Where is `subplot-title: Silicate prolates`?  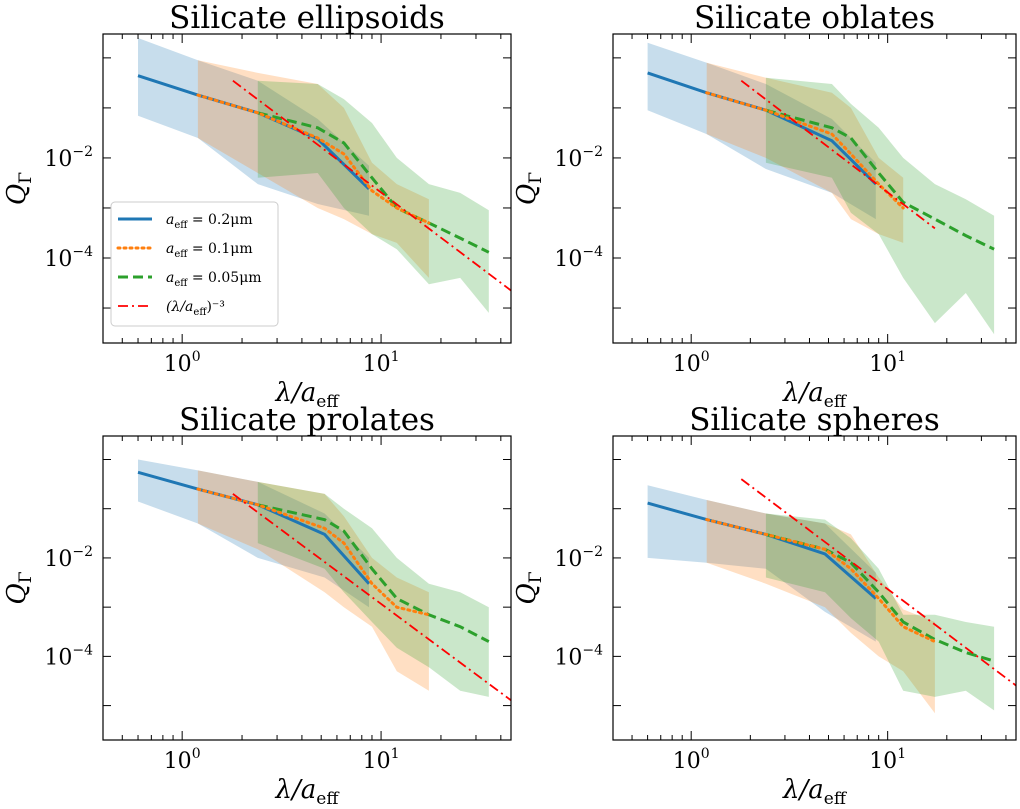 subplot-title: Silicate prolates is located at coordinates (307, 420).